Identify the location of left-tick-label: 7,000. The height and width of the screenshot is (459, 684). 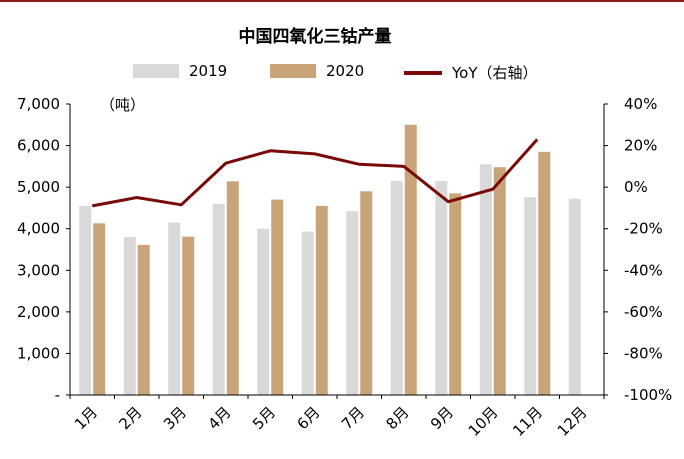
(38, 104).